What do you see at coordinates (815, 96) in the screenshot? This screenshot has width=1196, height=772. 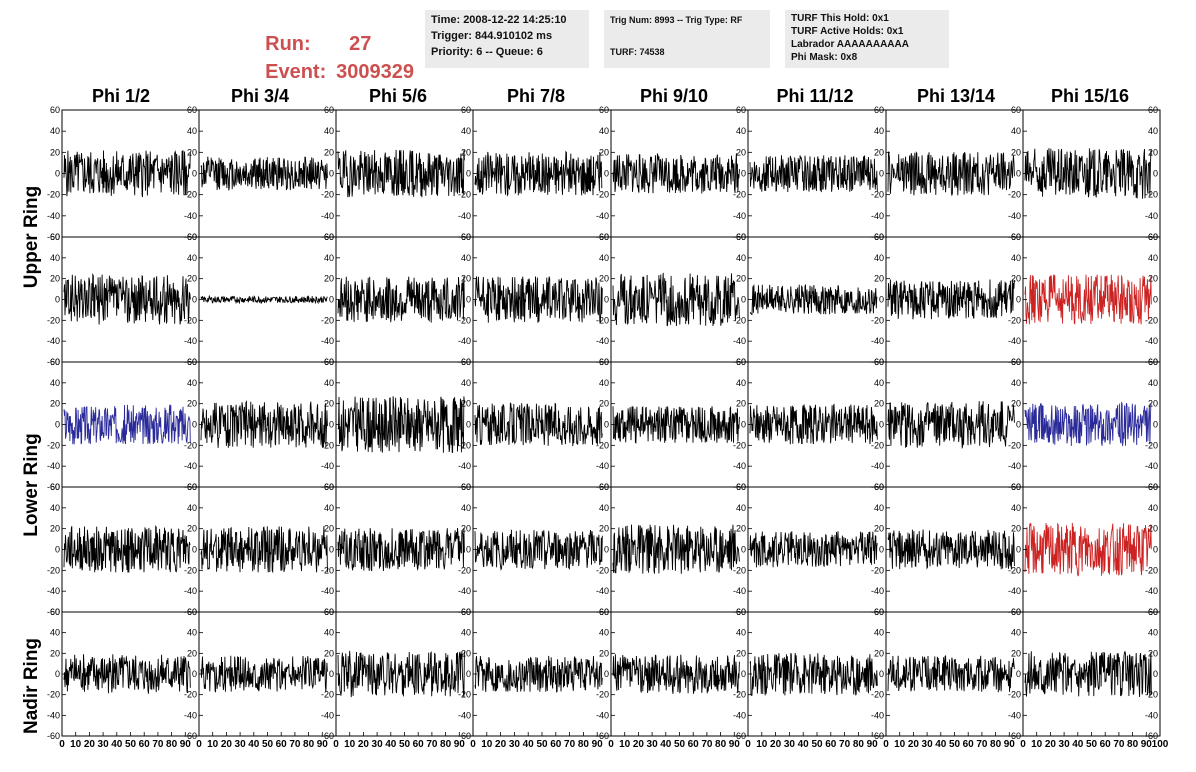 I see `column-header-phi-11-12: Phi 11/12` at bounding box center [815, 96].